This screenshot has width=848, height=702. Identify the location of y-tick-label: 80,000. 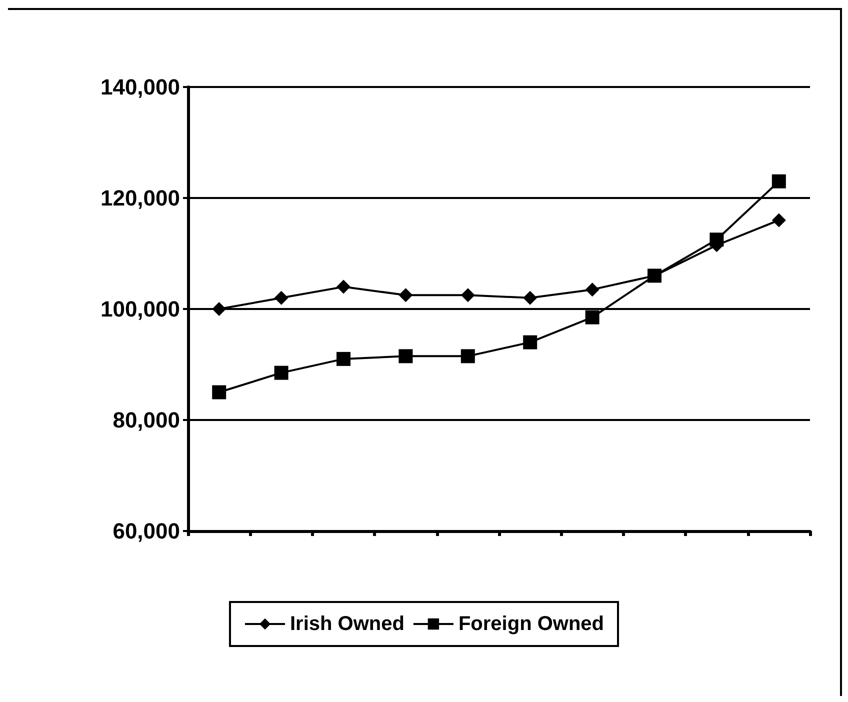
(146, 420).